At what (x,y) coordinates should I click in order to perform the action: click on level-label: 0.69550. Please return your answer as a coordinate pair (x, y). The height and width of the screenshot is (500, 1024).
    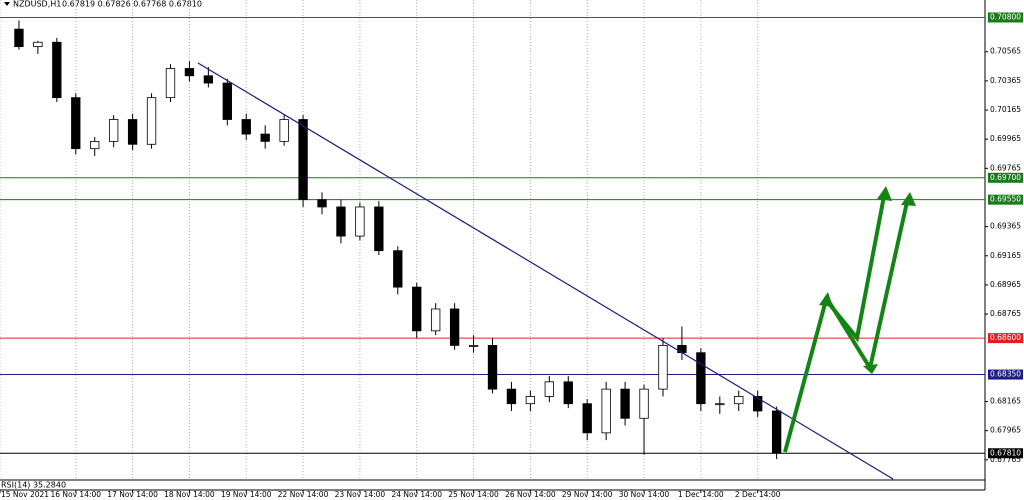
    Looking at the image, I should click on (1005, 199).